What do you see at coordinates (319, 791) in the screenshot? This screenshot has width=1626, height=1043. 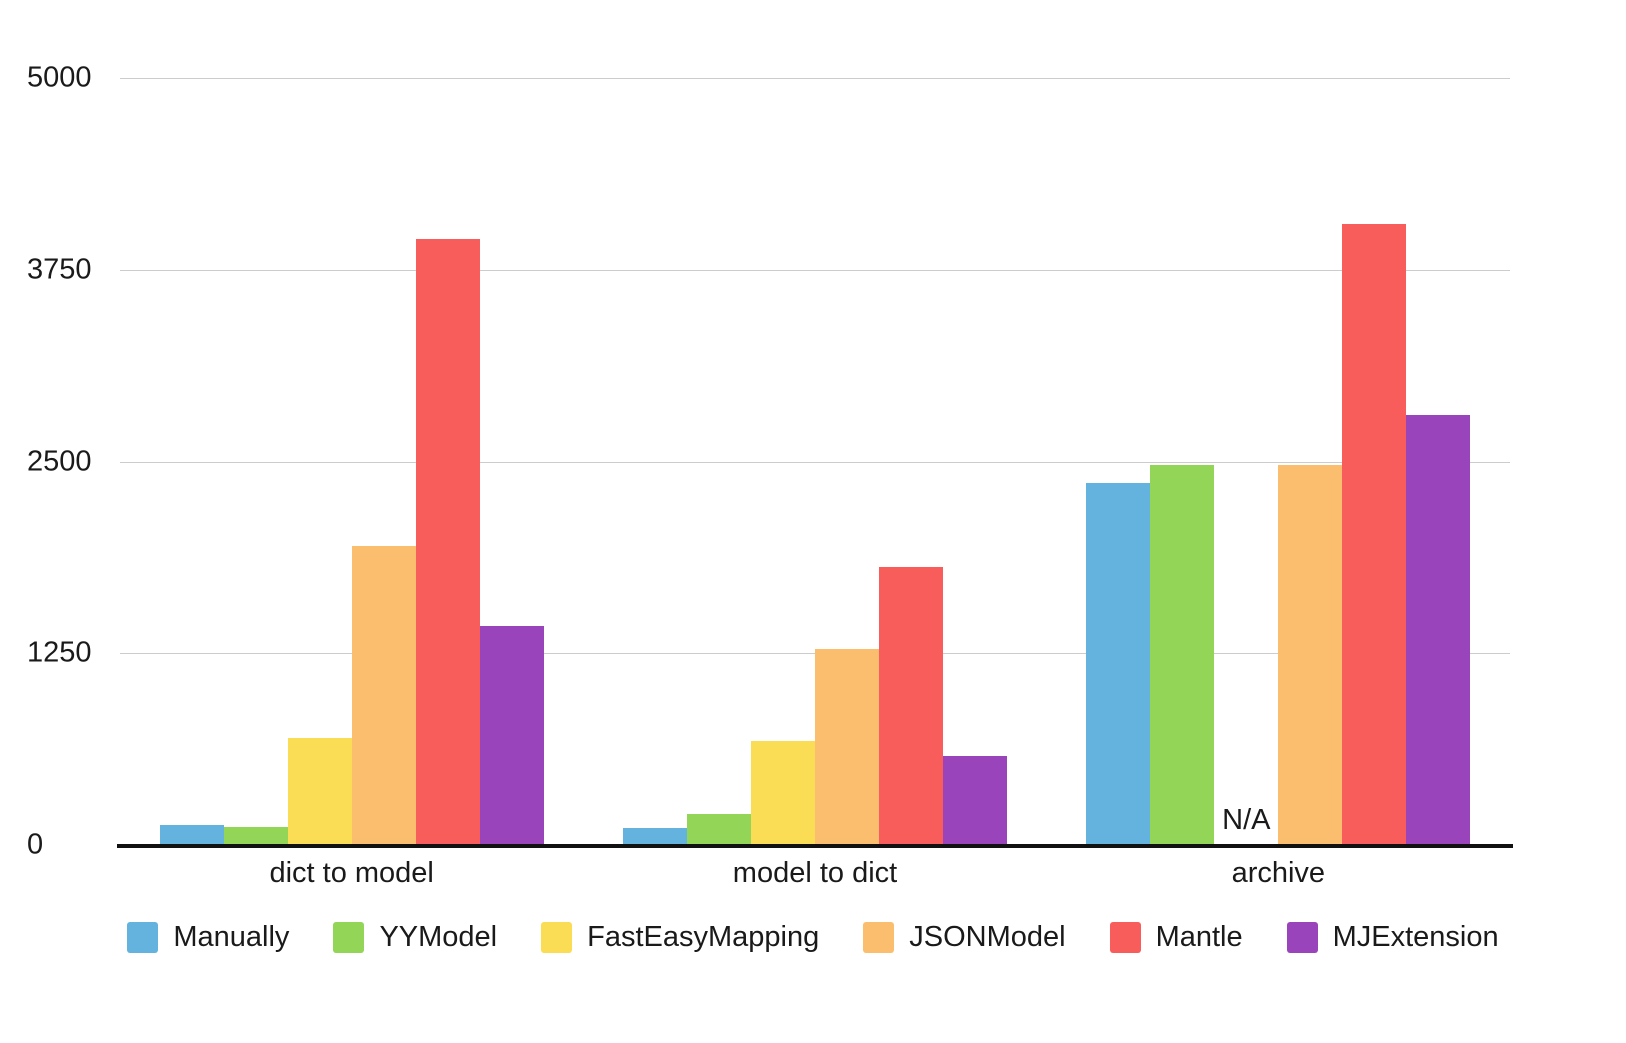 I see `bar-fasteasymapping-dict-to-model` at bounding box center [319, 791].